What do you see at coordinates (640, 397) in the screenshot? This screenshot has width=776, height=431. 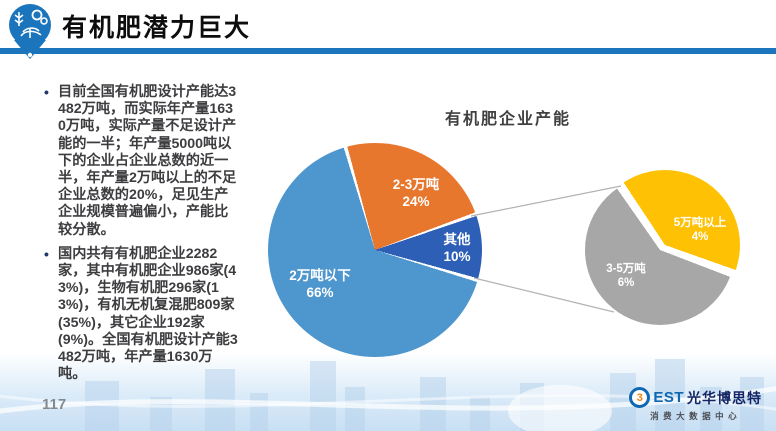 I see `best-logo-icon: 3` at bounding box center [640, 397].